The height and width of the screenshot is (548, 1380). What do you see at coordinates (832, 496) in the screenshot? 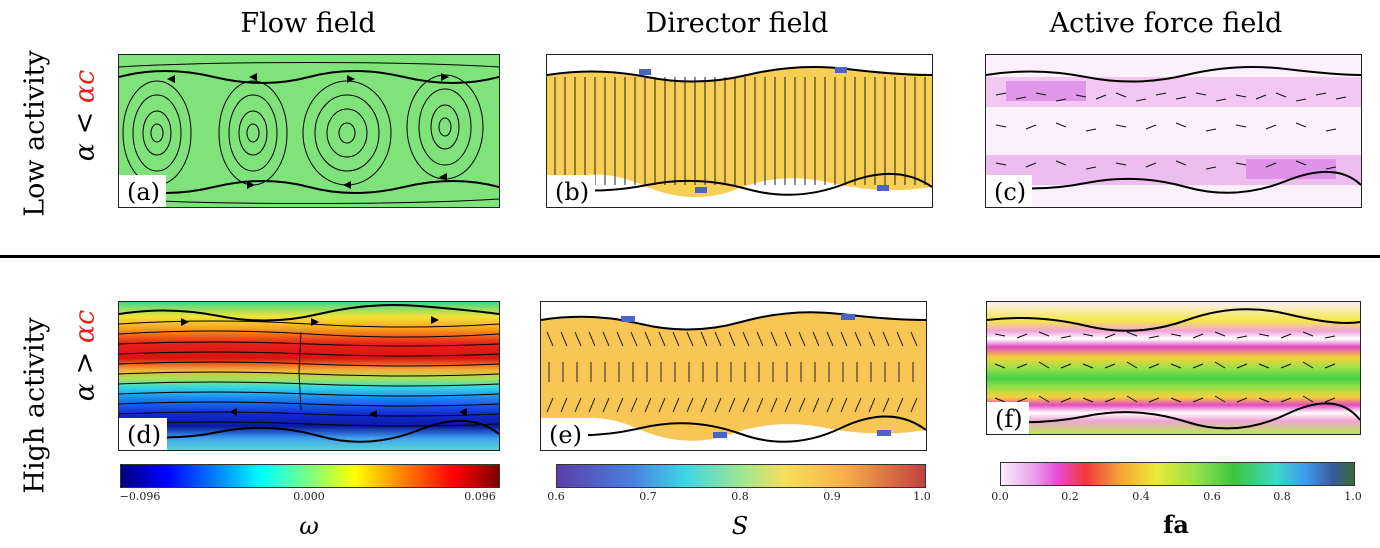
I see `tick-S-0.9: 0.9` at bounding box center [832, 496].